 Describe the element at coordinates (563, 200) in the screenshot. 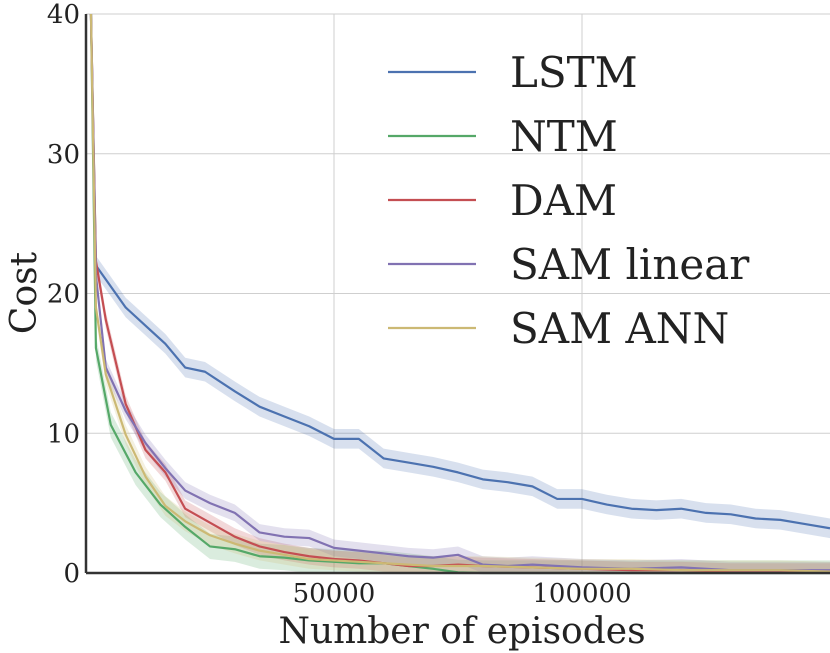

I see `legend-label-dam: DAM` at that location.